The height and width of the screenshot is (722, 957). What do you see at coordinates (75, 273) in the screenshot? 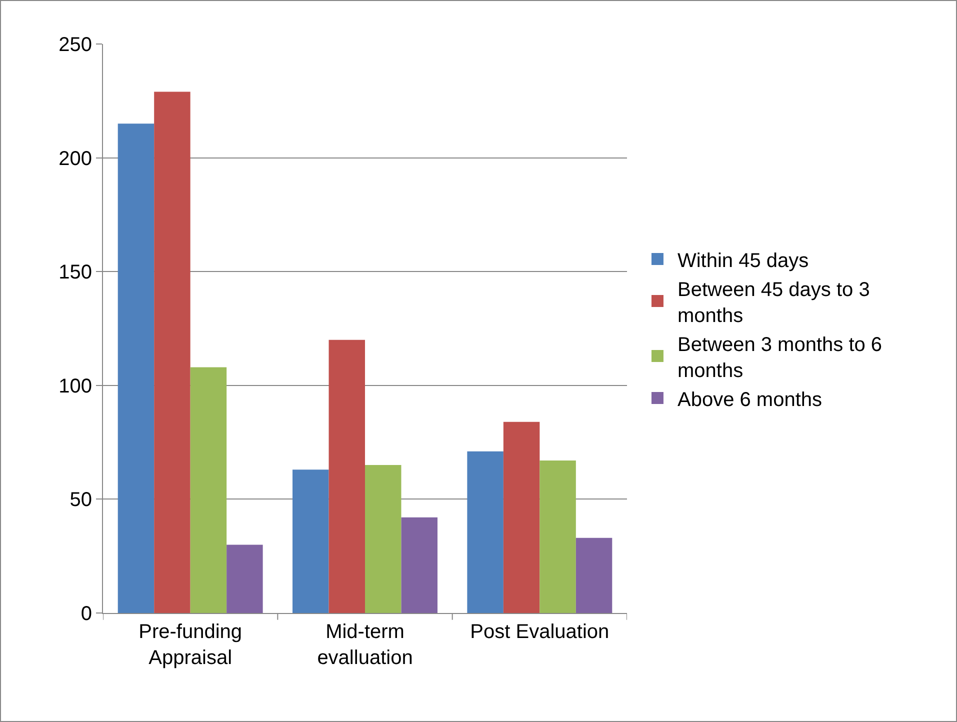
I see `y-tick-label: 150` at bounding box center [75, 273].